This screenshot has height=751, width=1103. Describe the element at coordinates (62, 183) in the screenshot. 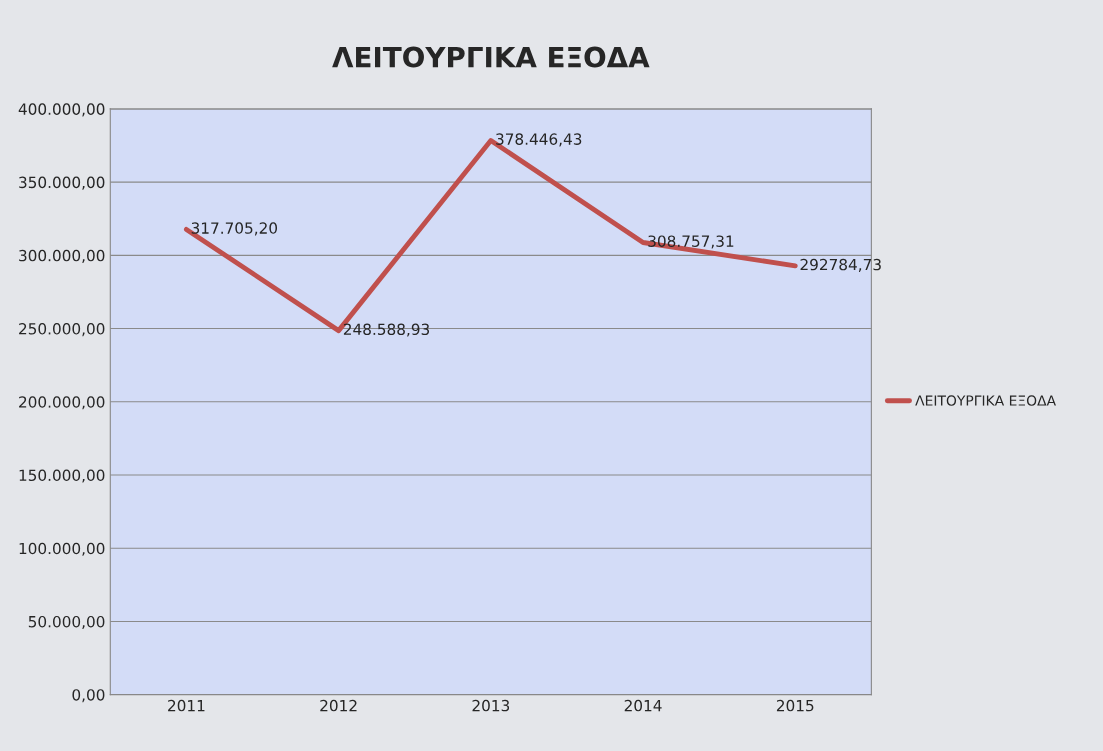

I see `y-tick-label: 350.000,00` at that location.